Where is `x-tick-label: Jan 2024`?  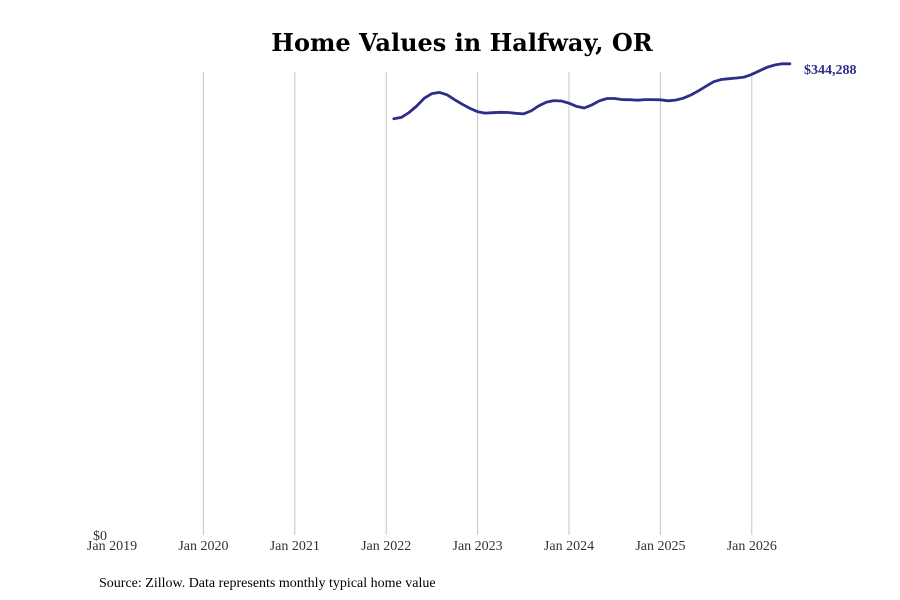 x-tick-label: Jan 2024 is located at coordinates (569, 546).